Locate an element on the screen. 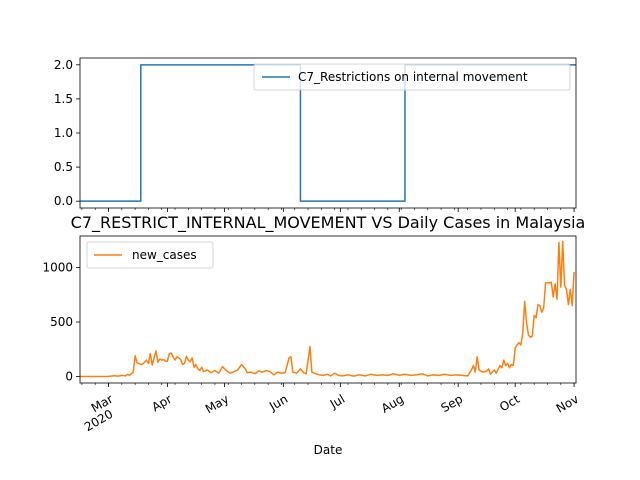 The width and height of the screenshot is (640, 480). y-tick-label: 1.0 is located at coordinates (63, 133).